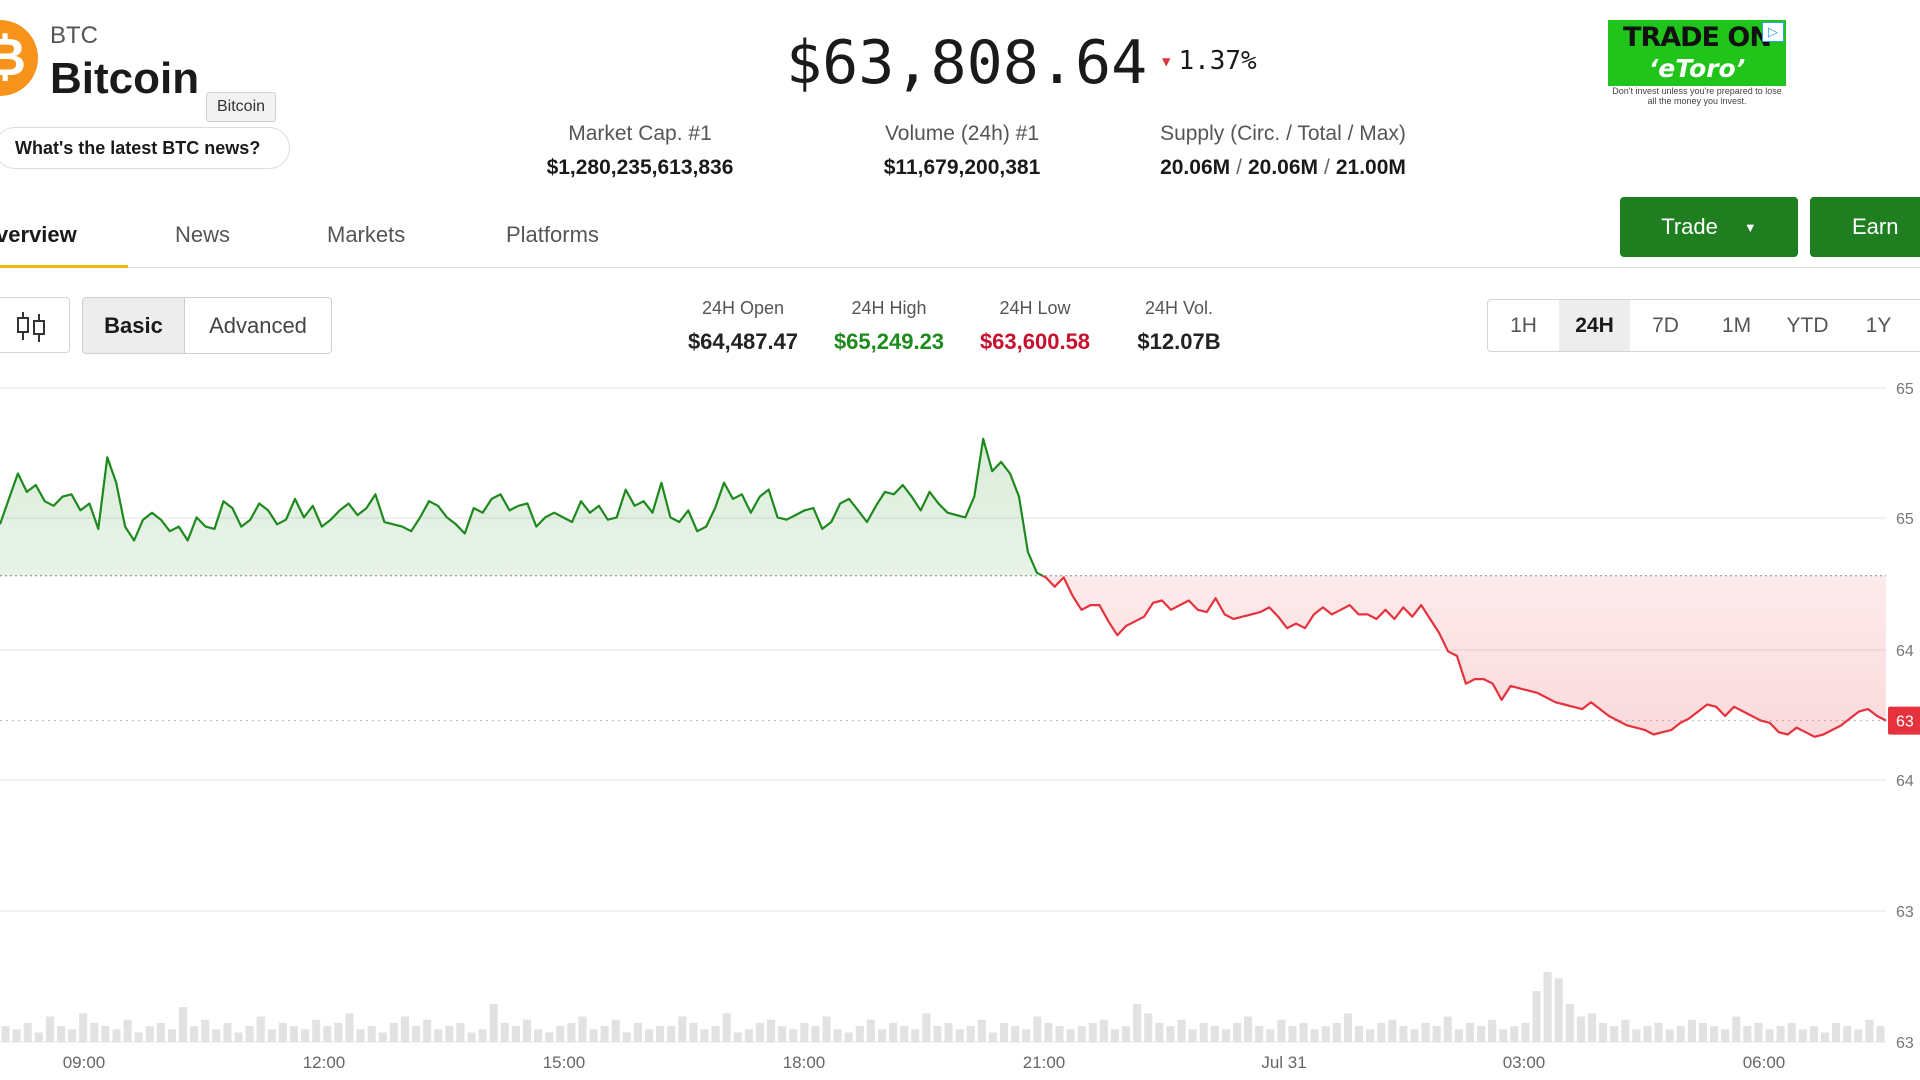  I want to click on range-ytd-button: YTD, so click(1807, 325).